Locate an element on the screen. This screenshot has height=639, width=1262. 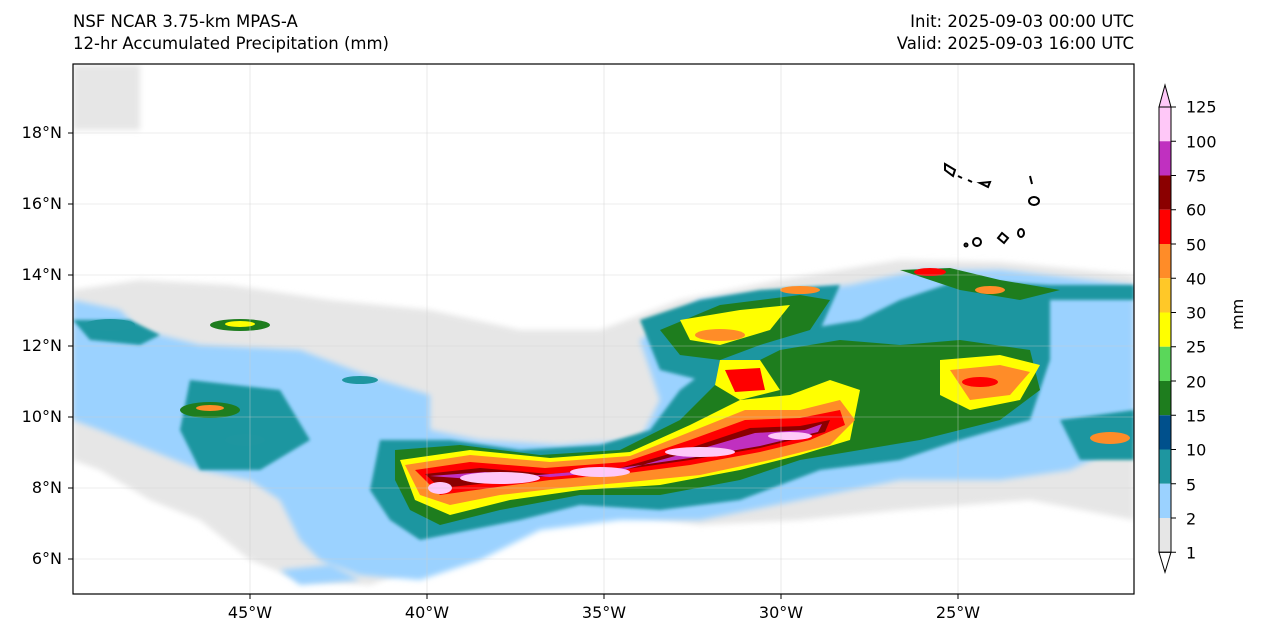
lat-tick-label: 14°N is located at coordinates (41, 274).